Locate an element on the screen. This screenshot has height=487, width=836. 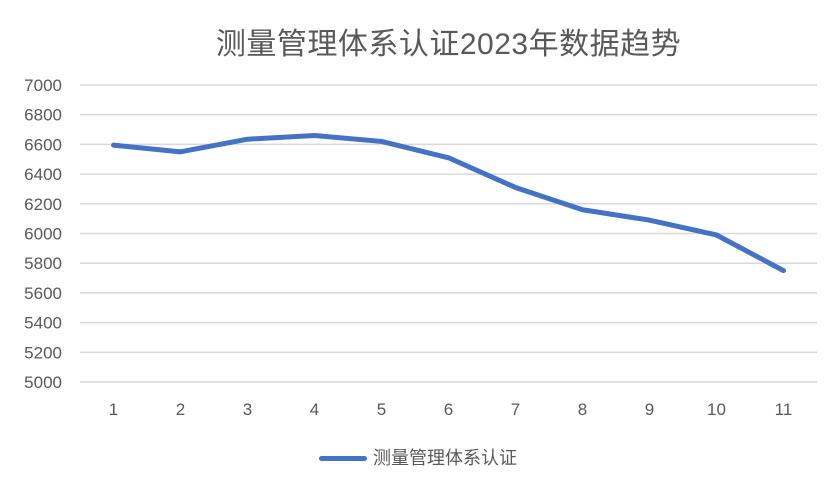
y-axis-tick-label: 5800 is located at coordinates (43, 263).